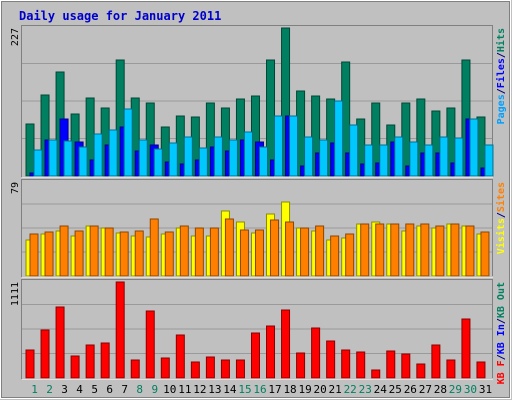  Describe the element at coordinates (501, 197) in the screenshot. I see `legend-entry: Sites` at that location.